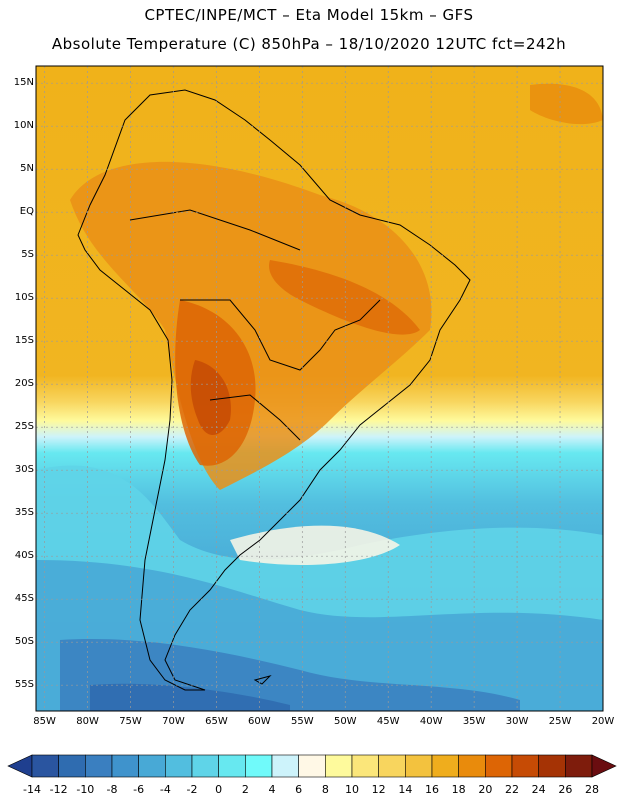  What do you see at coordinates (309, 15) in the screenshot?
I see `map-title-line-1: CPTEC/INPE/MCT – Eta Model 15km – GFS` at bounding box center [309, 15].